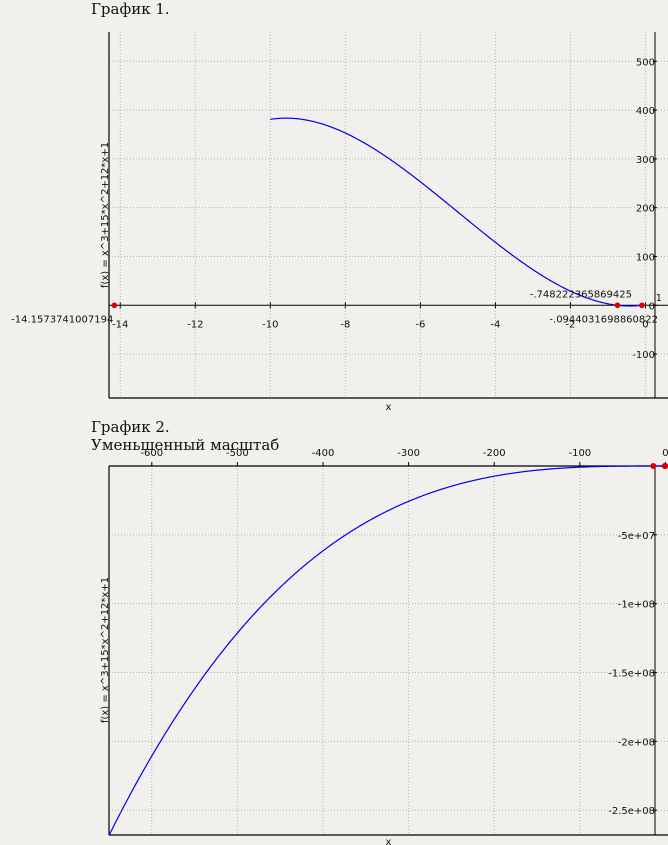 This screenshot has height=845, width=668. What do you see at coordinates (185, 445) in the screenshot?
I see `graph2-subtitle: Уменьшенный масштаб` at bounding box center [185, 445].